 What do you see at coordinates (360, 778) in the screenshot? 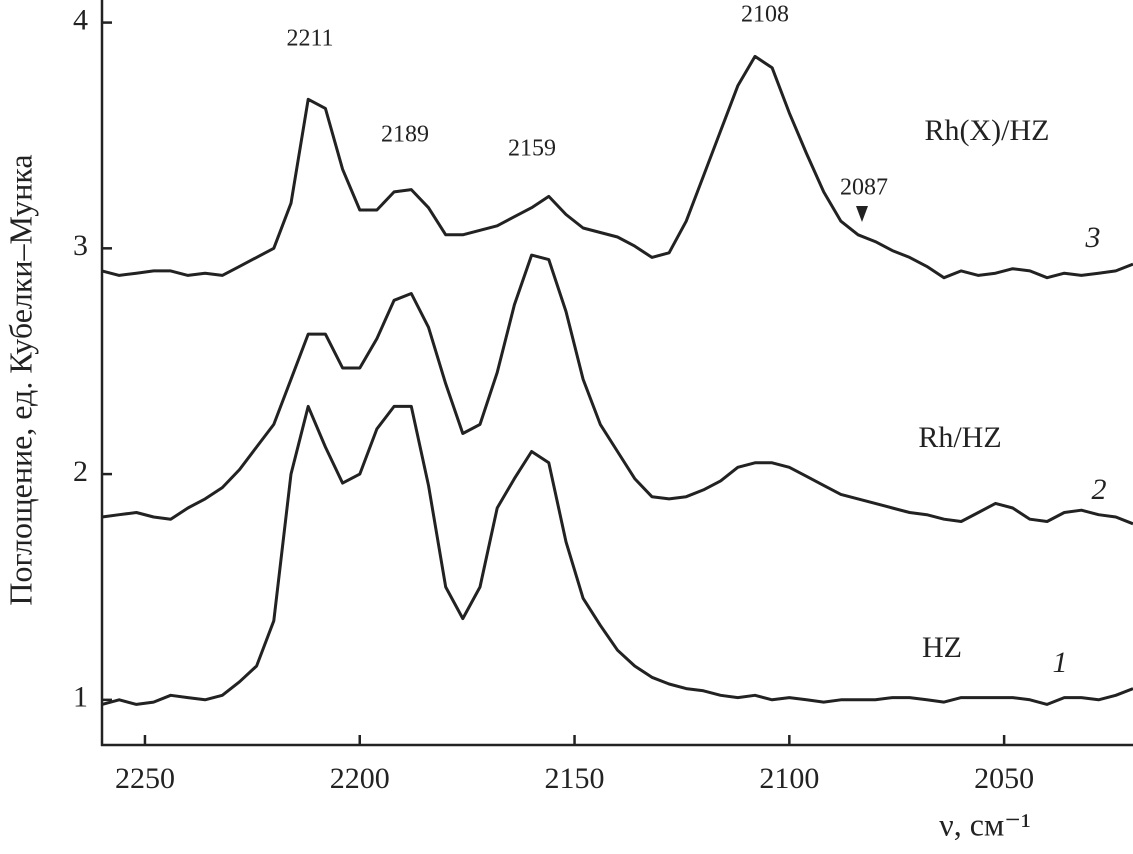
I see `x-tick-label: 2200` at bounding box center [360, 778].